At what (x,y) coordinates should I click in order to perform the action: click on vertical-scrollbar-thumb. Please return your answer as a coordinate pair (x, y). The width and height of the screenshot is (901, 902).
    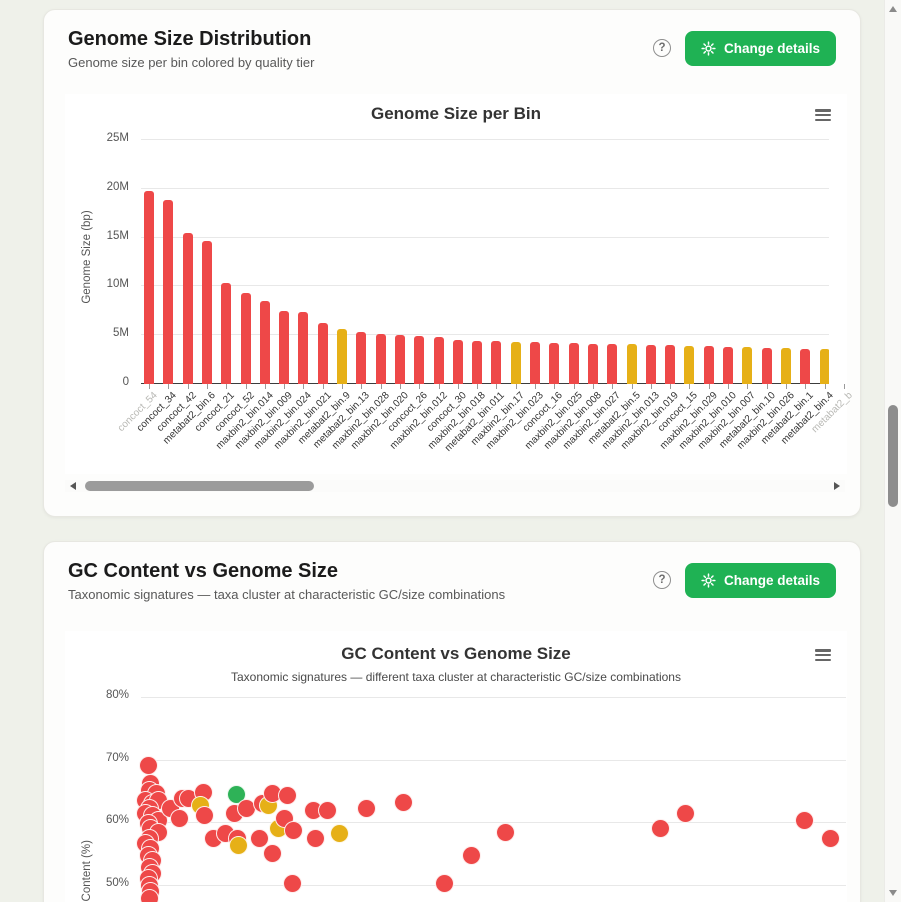
    Looking at the image, I should click on (893, 456).